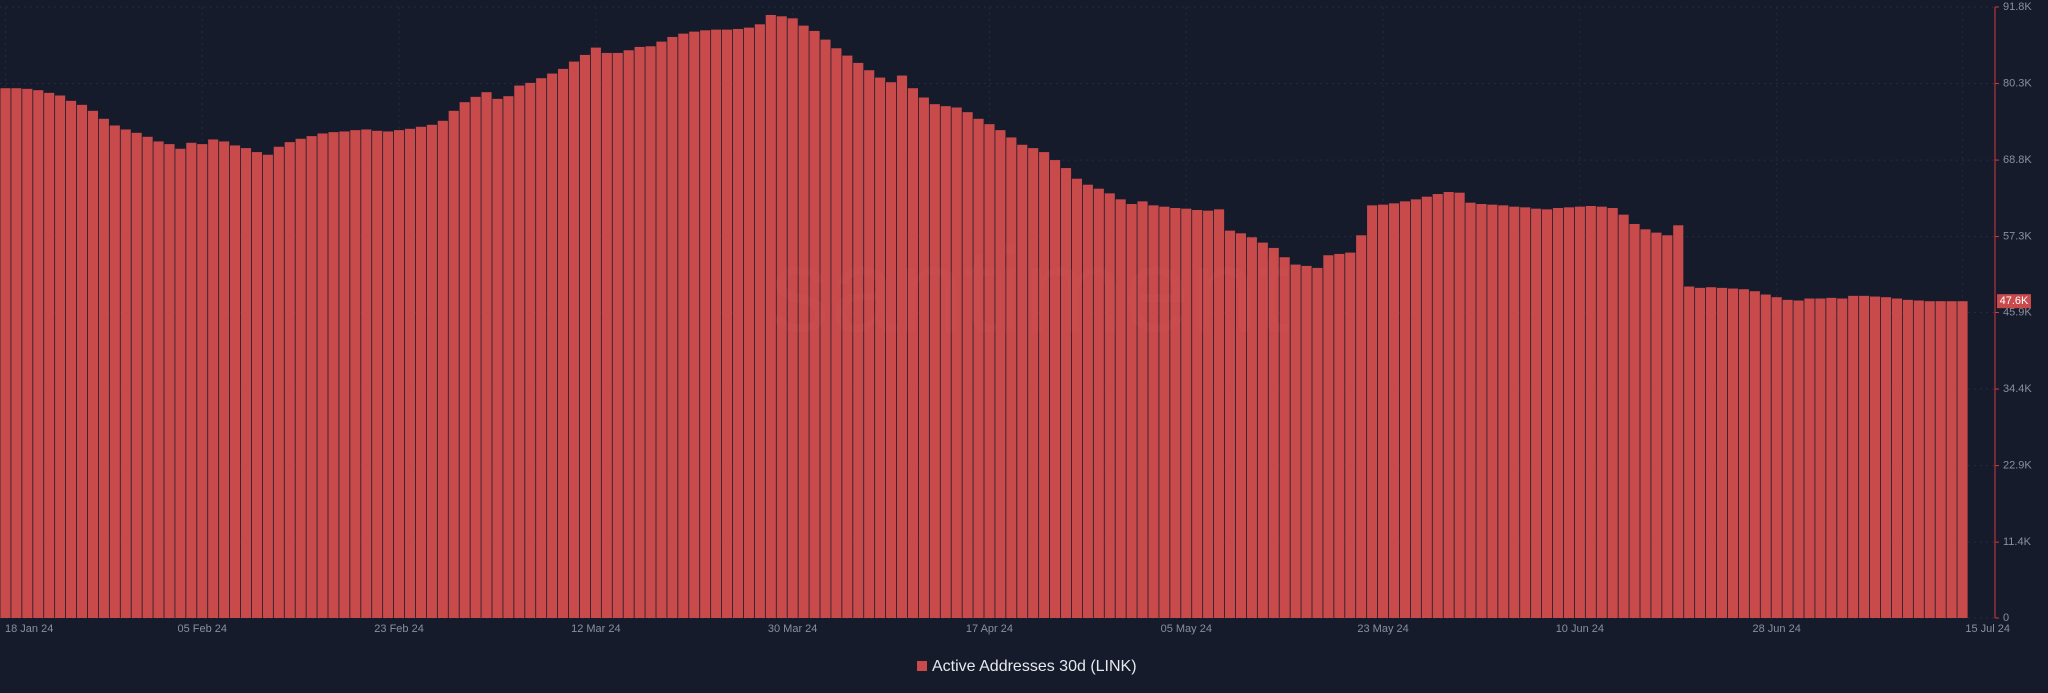  Describe the element at coordinates (1580, 629) in the screenshot. I see `x-tick-label: 10 Jun 24` at that location.